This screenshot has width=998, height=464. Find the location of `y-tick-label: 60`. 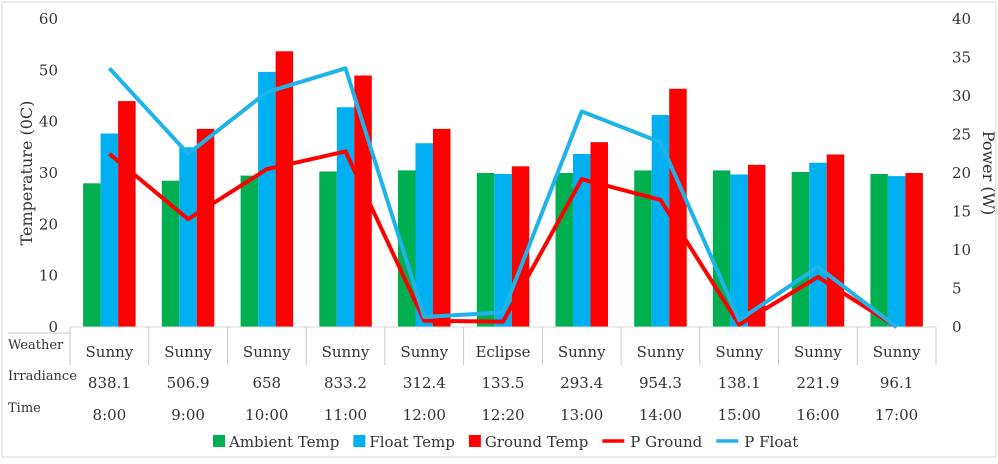

y-tick-label: 60 is located at coordinates (48, 19).